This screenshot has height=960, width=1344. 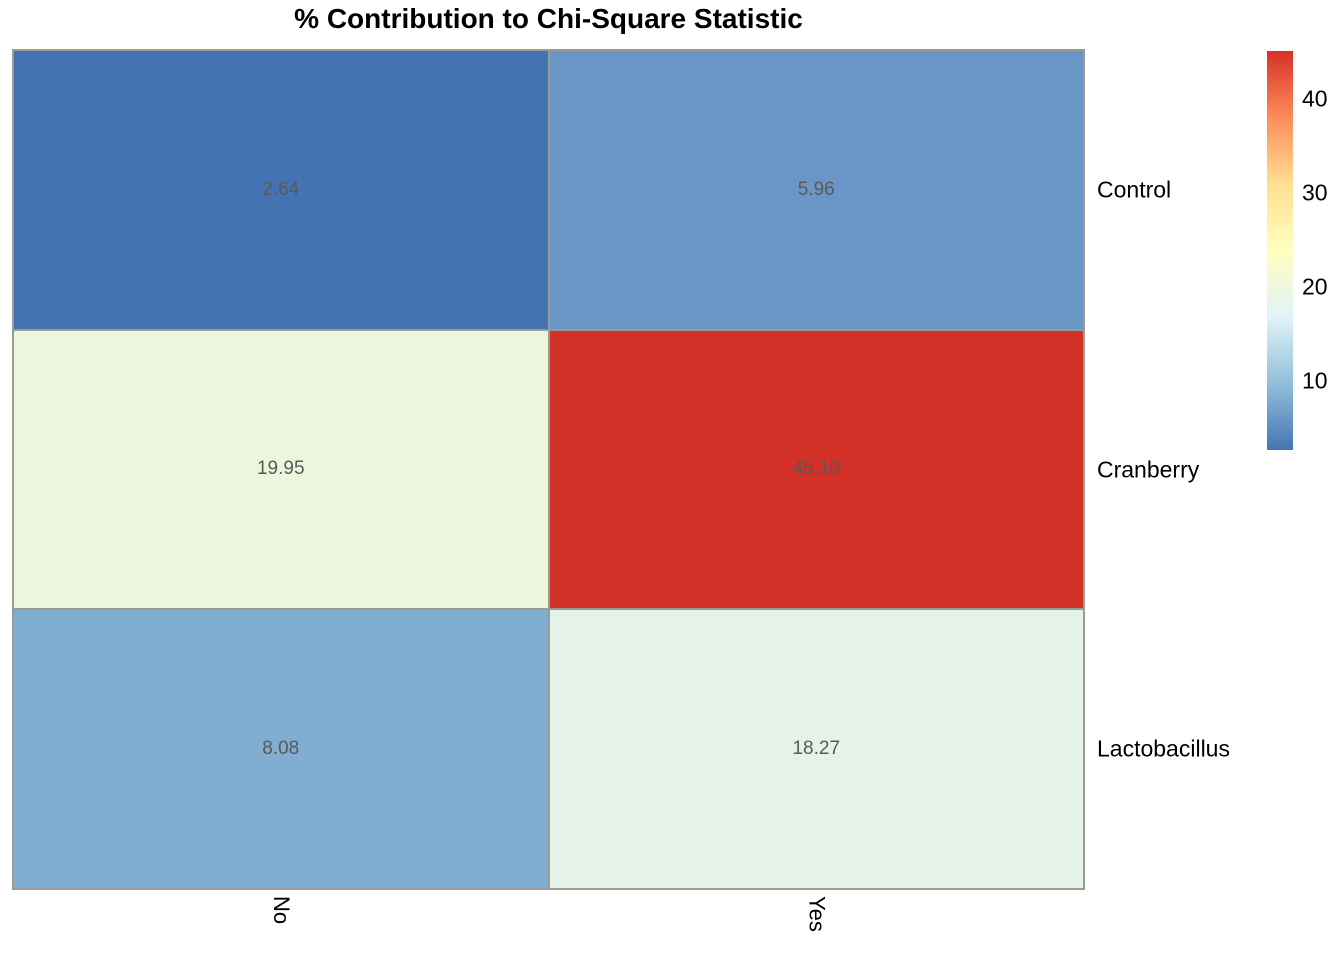 I want to click on column-label-yes: Yes, so click(x=817, y=914).